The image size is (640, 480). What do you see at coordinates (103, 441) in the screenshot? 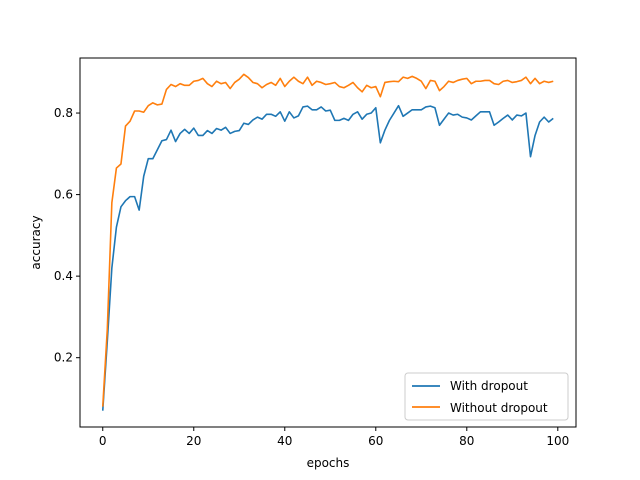
I see `x-tick-label: 0` at bounding box center [103, 441].